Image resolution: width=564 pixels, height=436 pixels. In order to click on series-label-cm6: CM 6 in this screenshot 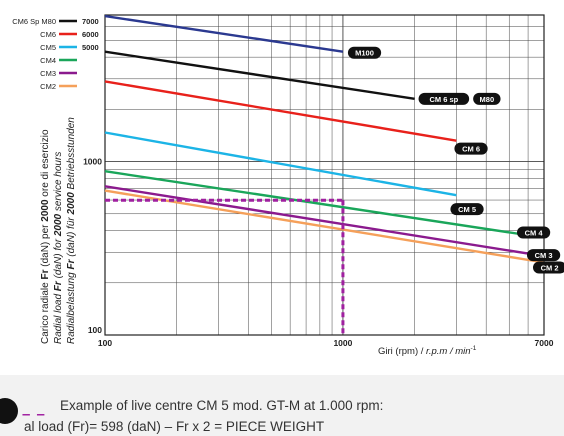, I will do `click(471, 149)`.